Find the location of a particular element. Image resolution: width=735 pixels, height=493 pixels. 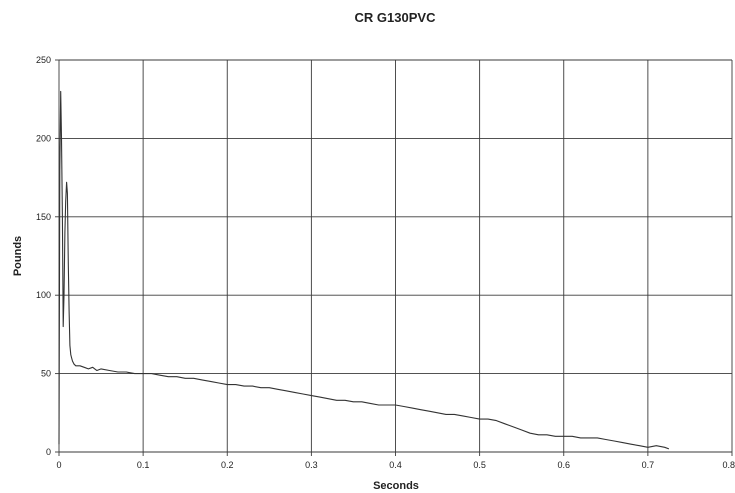

x-axis-label: Seconds is located at coordinates (396, 486).